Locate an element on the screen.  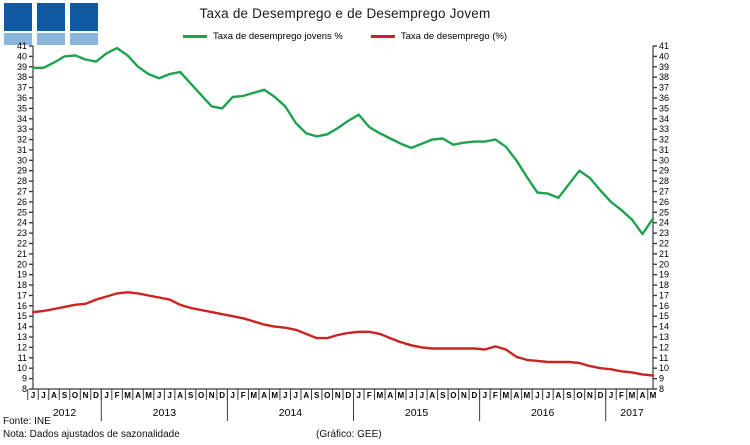
y-tick-label-right: 12 is located at coordinates (664, 347).